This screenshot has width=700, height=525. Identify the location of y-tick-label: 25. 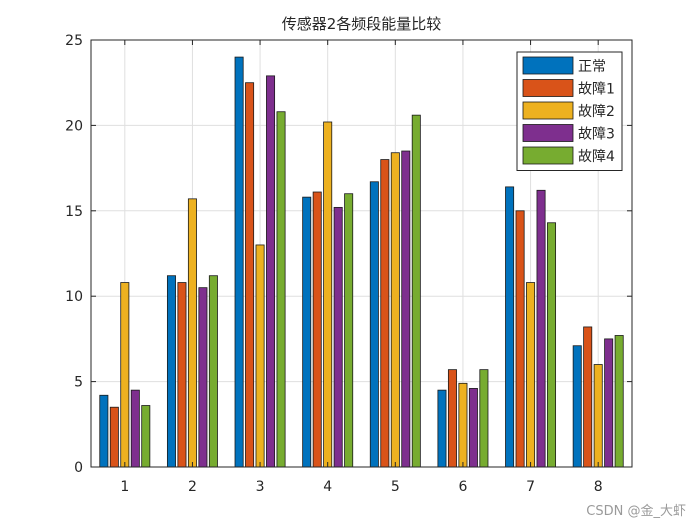
(74, 41).